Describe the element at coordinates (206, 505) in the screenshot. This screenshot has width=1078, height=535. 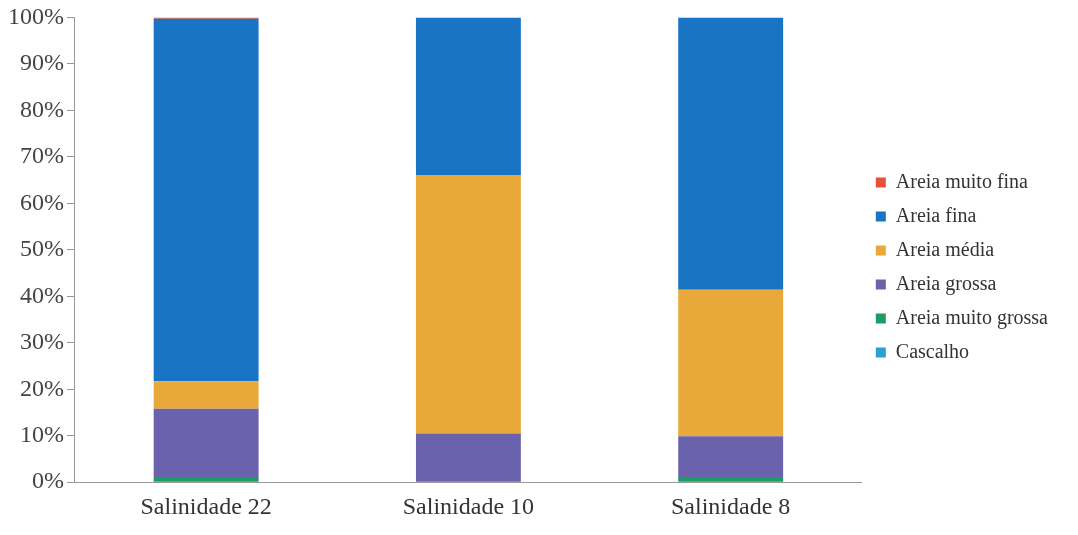
I see `x-tick-label: Salinidade 22` at that location.